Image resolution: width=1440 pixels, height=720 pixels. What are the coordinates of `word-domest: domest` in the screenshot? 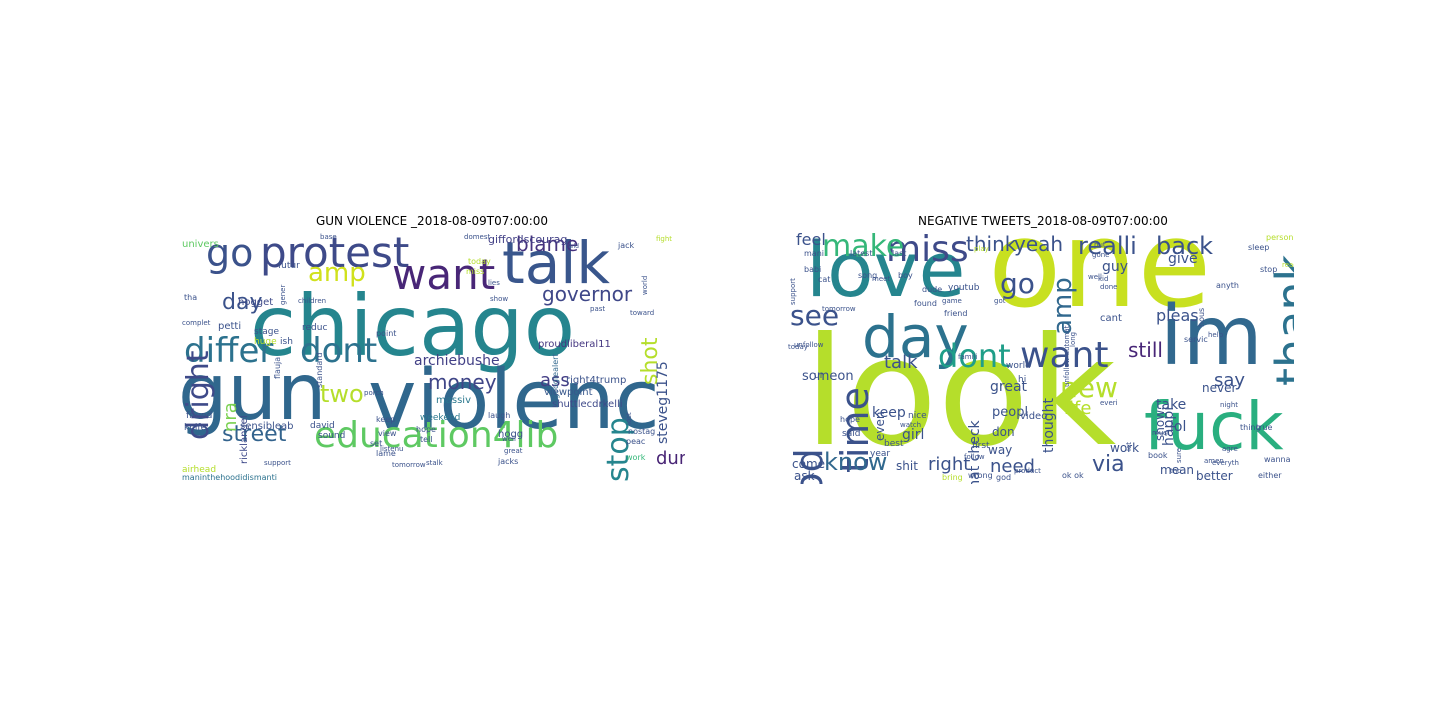 It's located at (477, 237).